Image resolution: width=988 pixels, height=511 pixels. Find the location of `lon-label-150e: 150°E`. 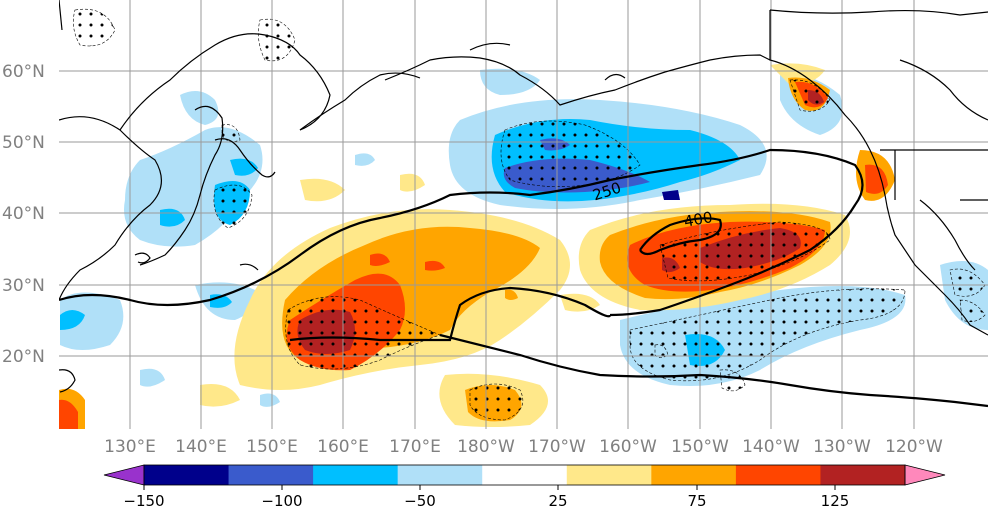

lon-label-150e: 150°E is located at coordinates (272, 447).